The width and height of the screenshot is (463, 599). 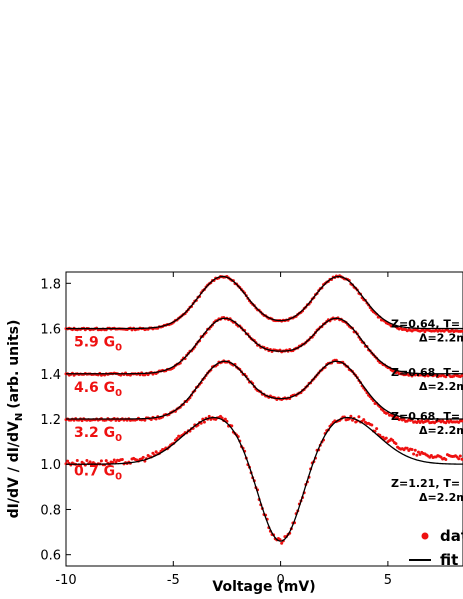 I want to click on y-tick-label: 1.2, so click(x=50, y=420).